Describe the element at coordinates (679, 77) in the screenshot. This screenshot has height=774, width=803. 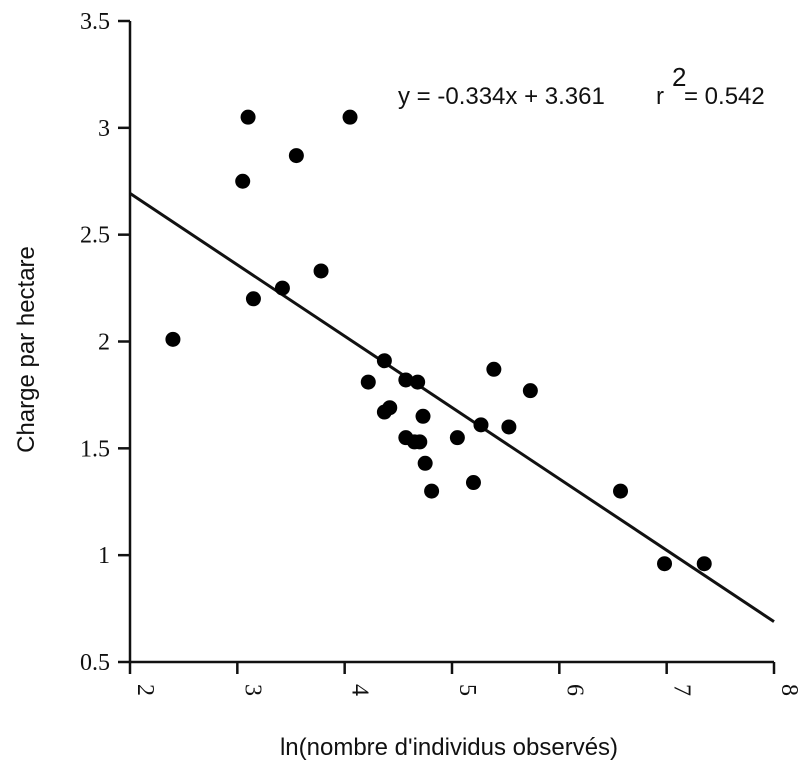
I see `r-squared-superscript: 2` at that location.